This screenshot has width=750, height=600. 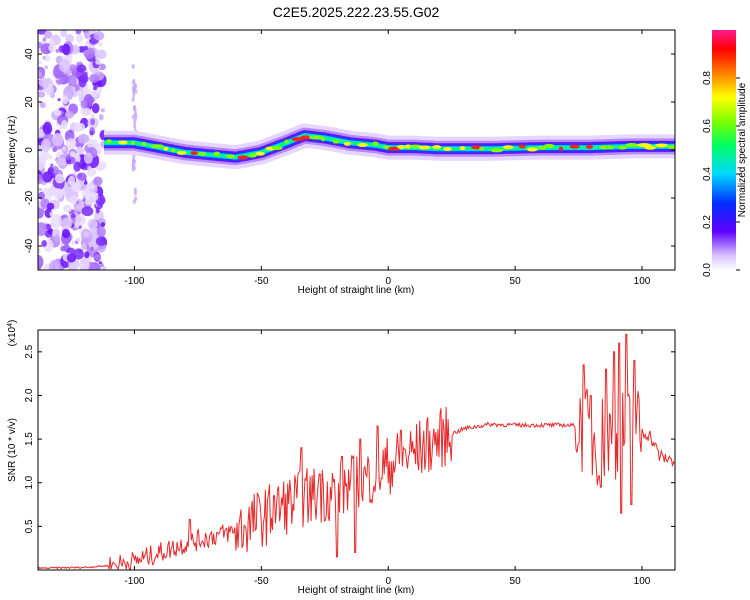 I want to click on spectrogram-y-tick-label: 20, so click(x=29, y=102).